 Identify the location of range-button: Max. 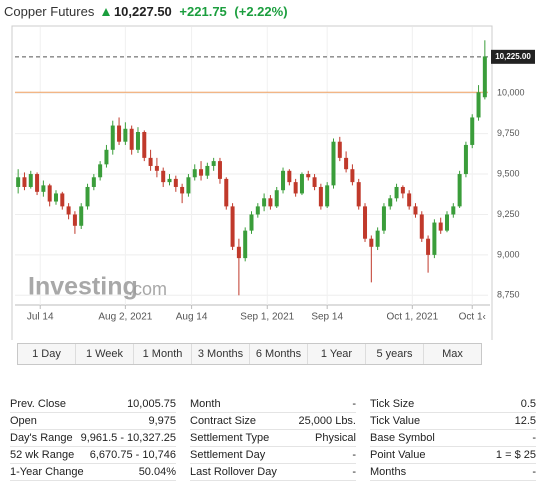
(452, 354).